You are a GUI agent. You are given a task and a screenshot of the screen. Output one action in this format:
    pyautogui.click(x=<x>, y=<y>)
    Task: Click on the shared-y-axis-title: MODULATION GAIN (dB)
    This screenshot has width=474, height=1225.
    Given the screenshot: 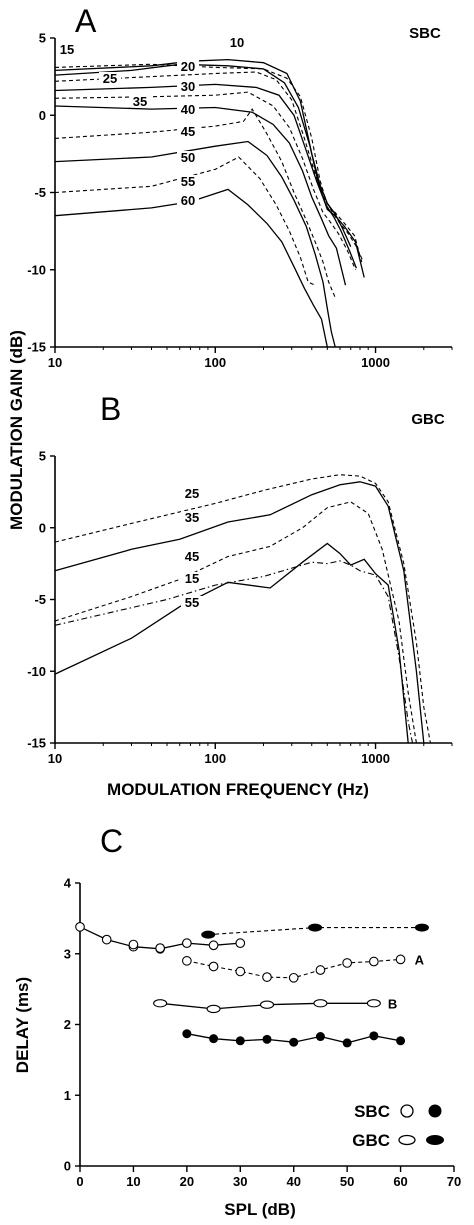 What is the action you would take?
    pyautogui.click(x=16, y=430)
    